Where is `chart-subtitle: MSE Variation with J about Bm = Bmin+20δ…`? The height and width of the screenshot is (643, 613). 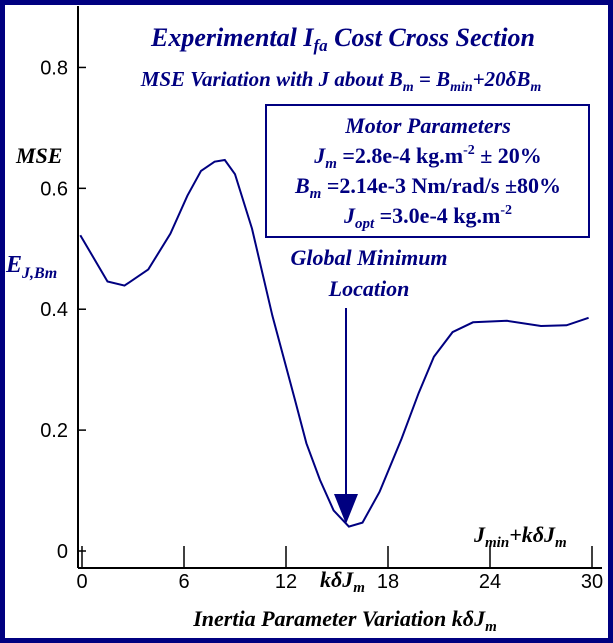 chart-subtitle: MSE Variation with J about Bm = Bmin+20δ… is located at coordinates (341, 81).